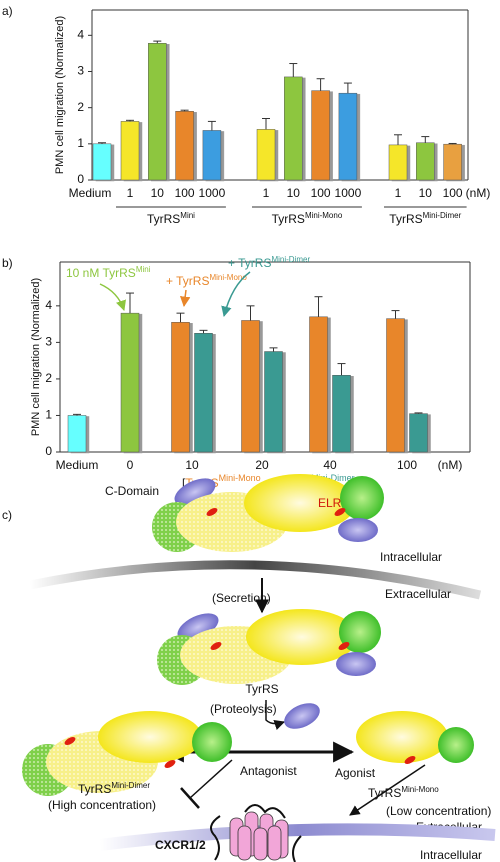 The image size is (500, 862). I want to click on label: (Secretion), so click(241, 598).